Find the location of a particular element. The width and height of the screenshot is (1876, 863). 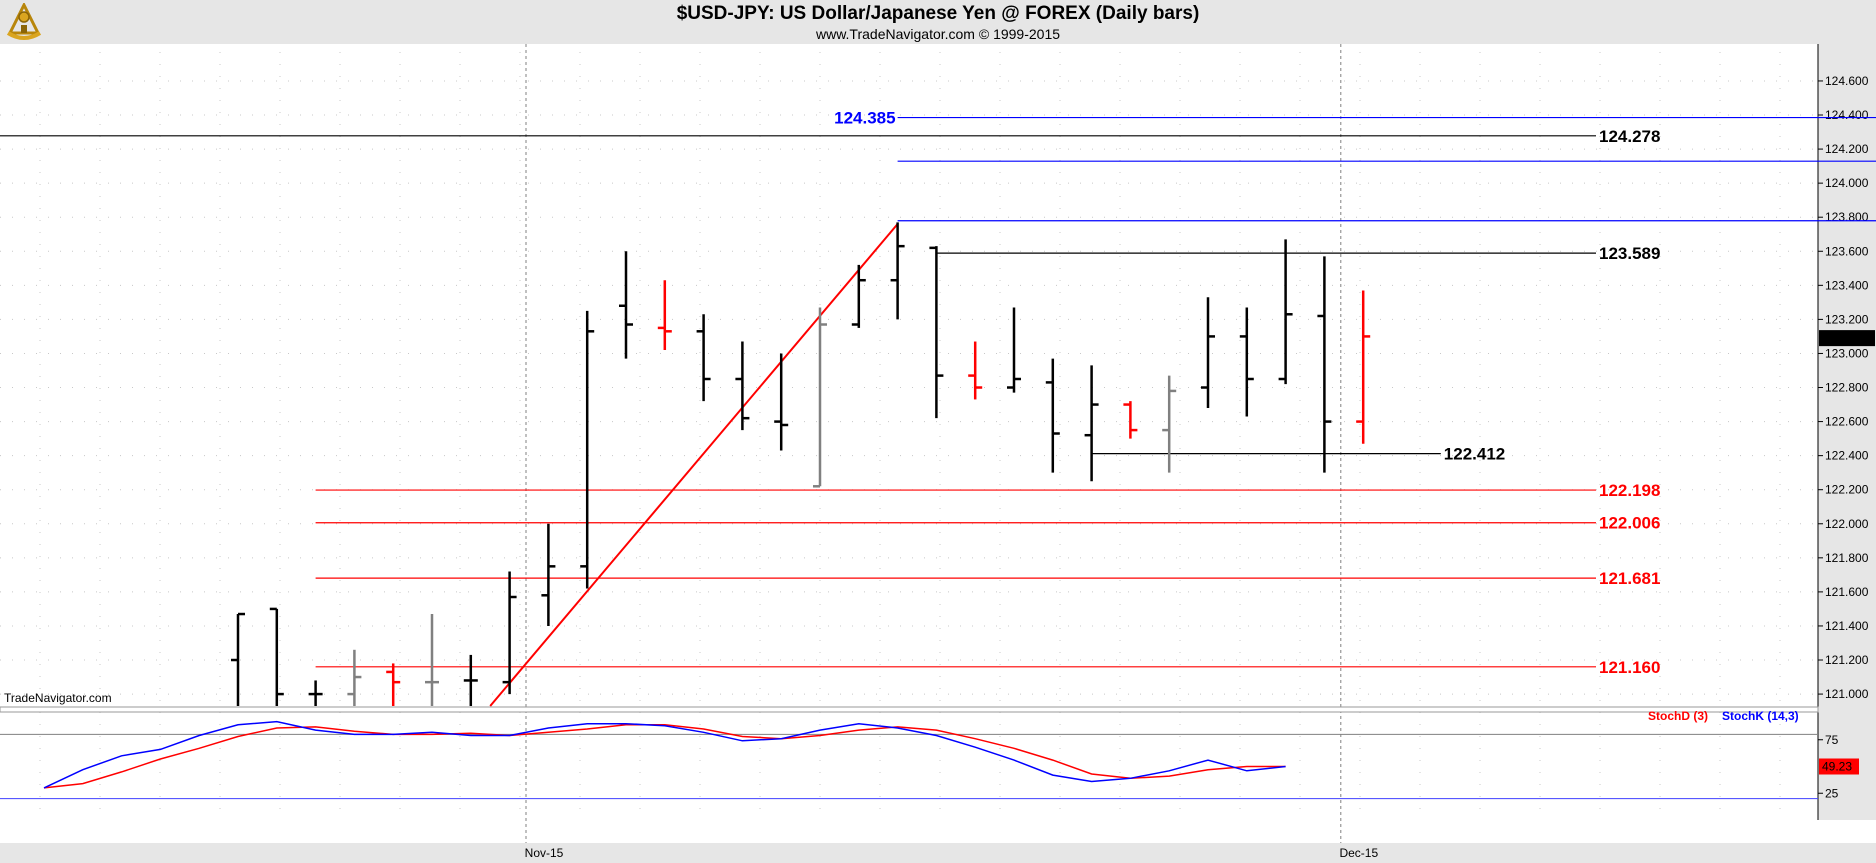

price-tick-label: 121.600 is located at coordinates (1847, 592).